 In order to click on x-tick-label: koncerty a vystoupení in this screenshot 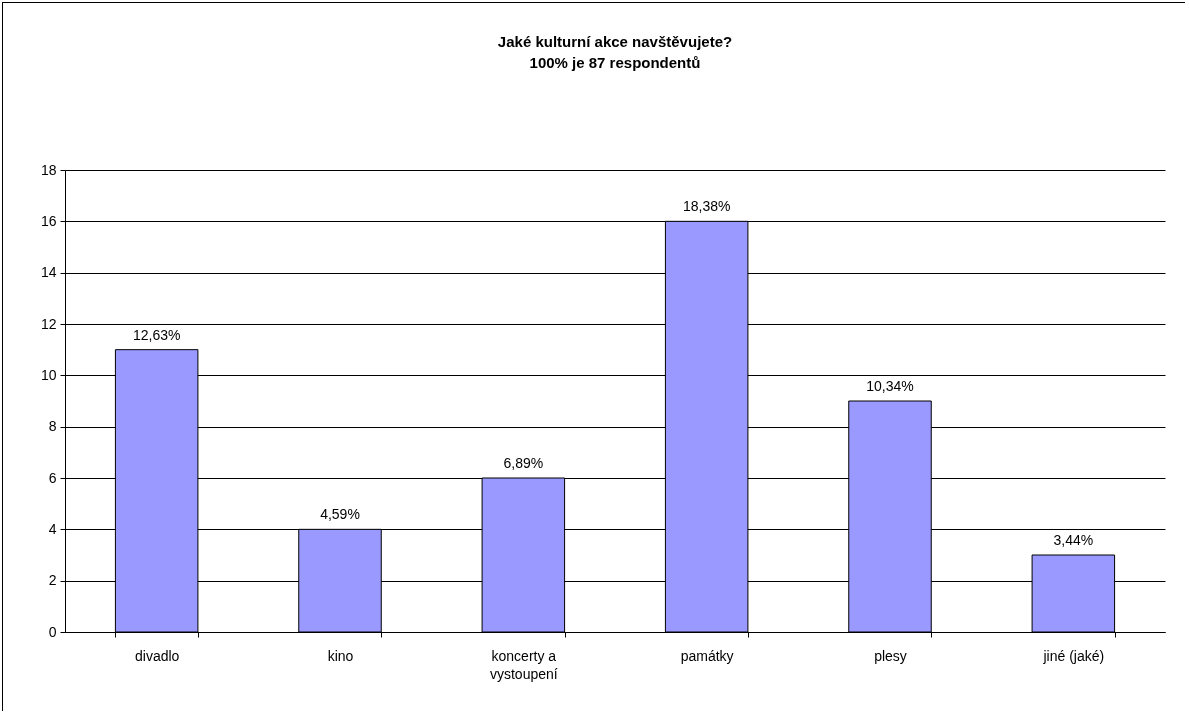, I will do `click(523, 664)`.